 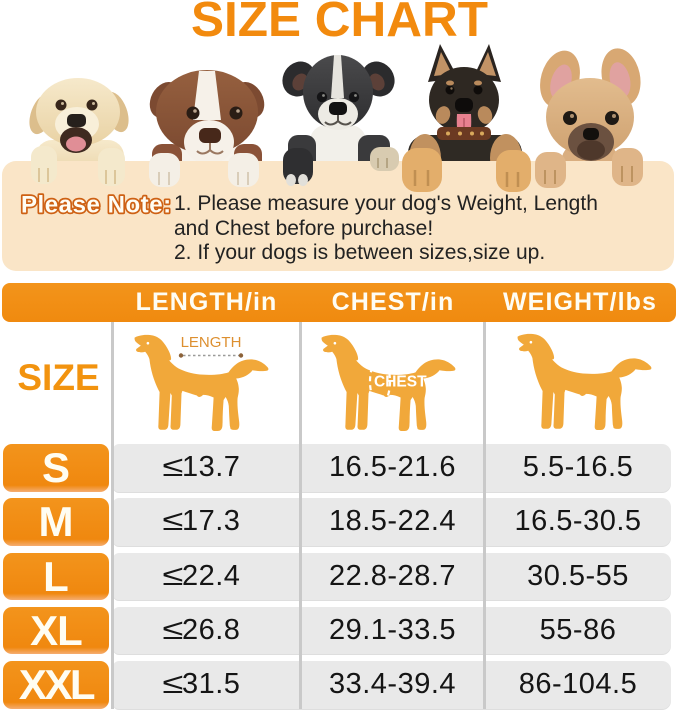 What do you see at coordinates (96, 205) in the screenshot?
I see `svg-text: Please Note:` at bounding box center [96, 205].